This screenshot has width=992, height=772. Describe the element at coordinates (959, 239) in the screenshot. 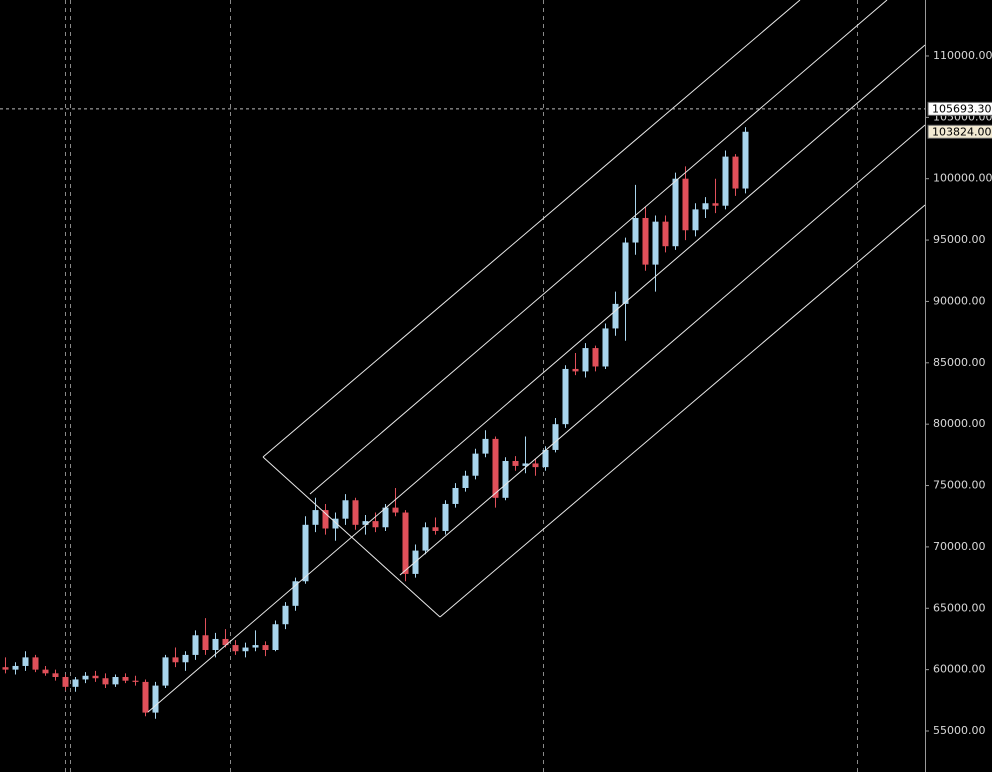

I see `y-tick-label: 95000.00` at that location.